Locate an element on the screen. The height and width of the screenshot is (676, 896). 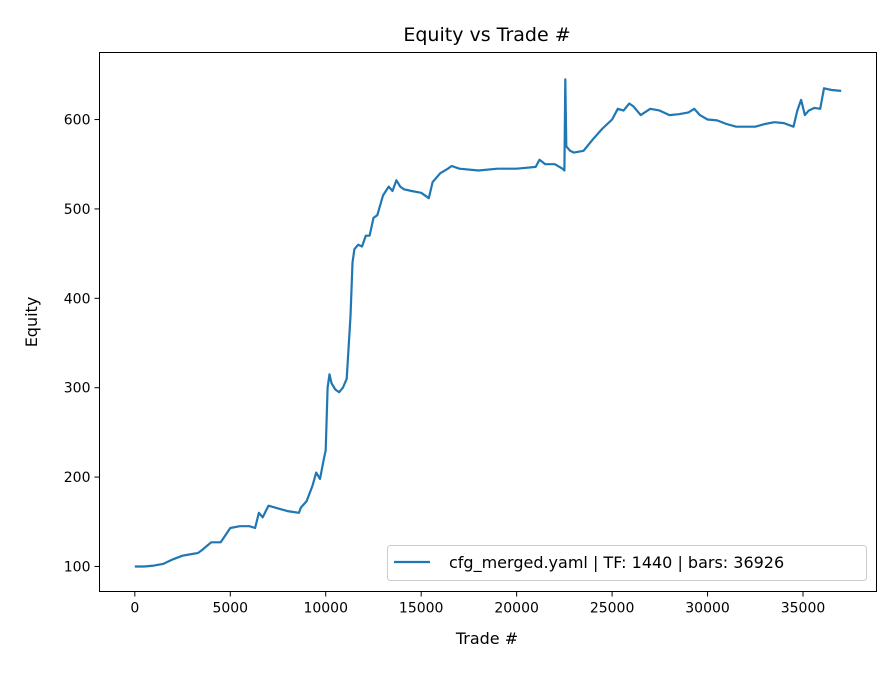
y-tick-label: 200 is located at coordinates (77, 478).